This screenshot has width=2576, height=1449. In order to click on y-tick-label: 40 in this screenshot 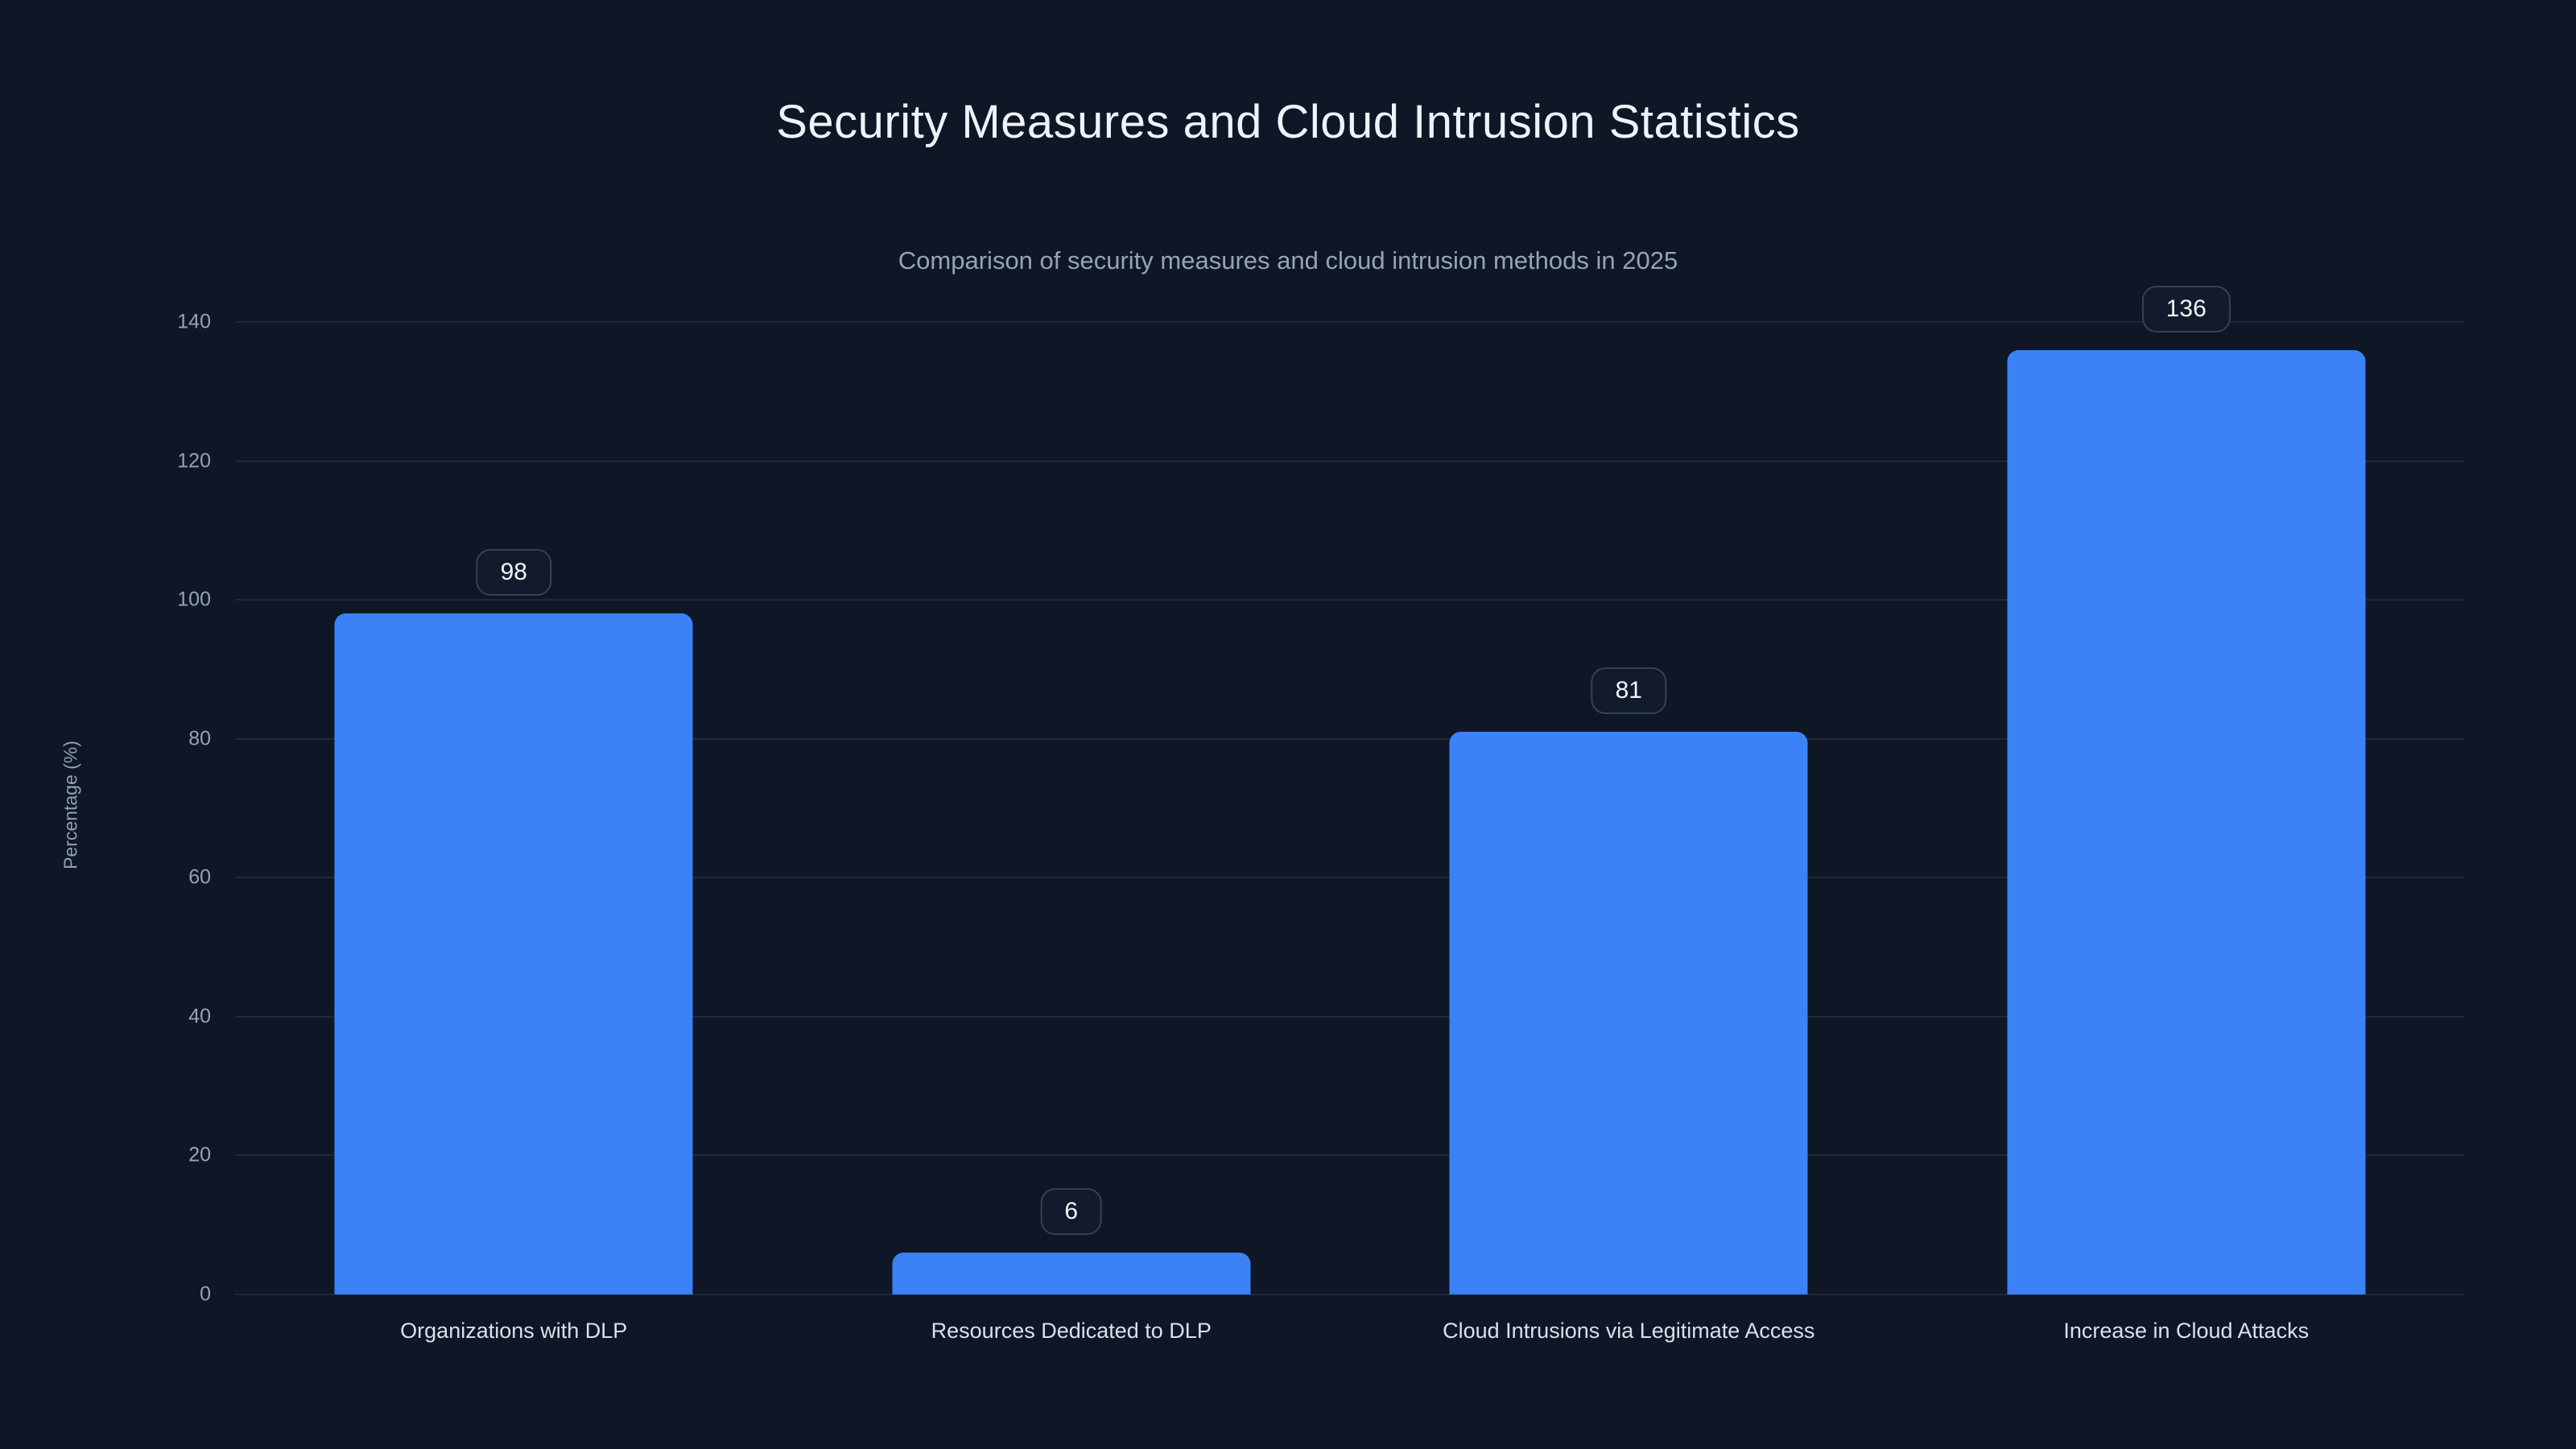, I will do `click(199, 1016)`.